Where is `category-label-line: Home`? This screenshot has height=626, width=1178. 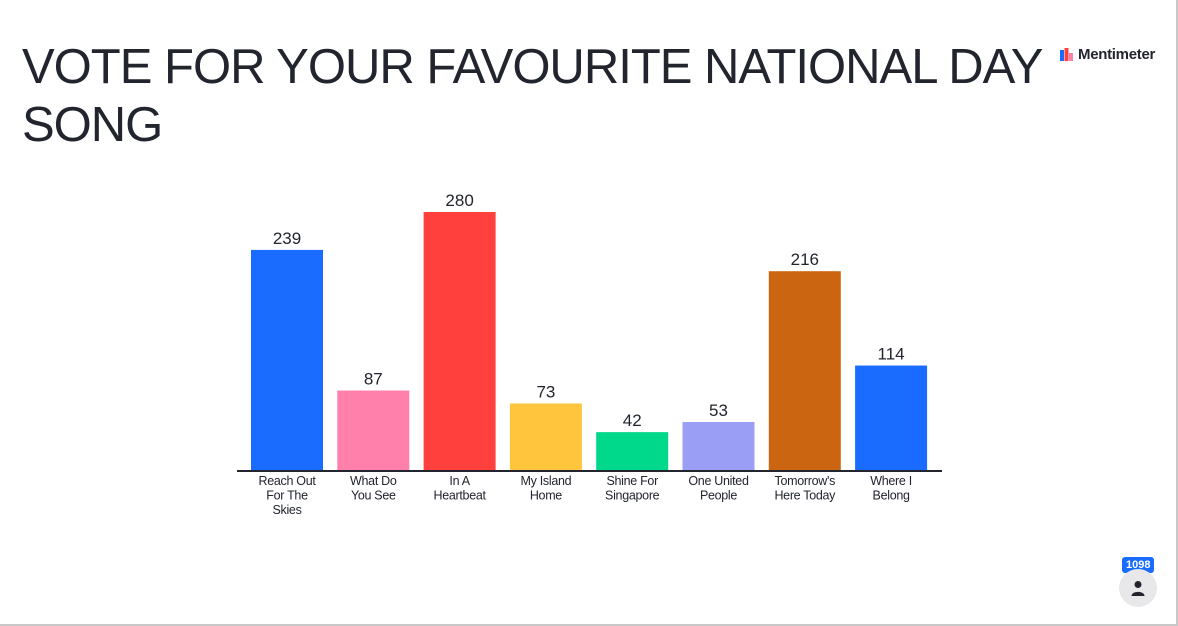
category-label-line: Home is located at coordinates (546, 496).